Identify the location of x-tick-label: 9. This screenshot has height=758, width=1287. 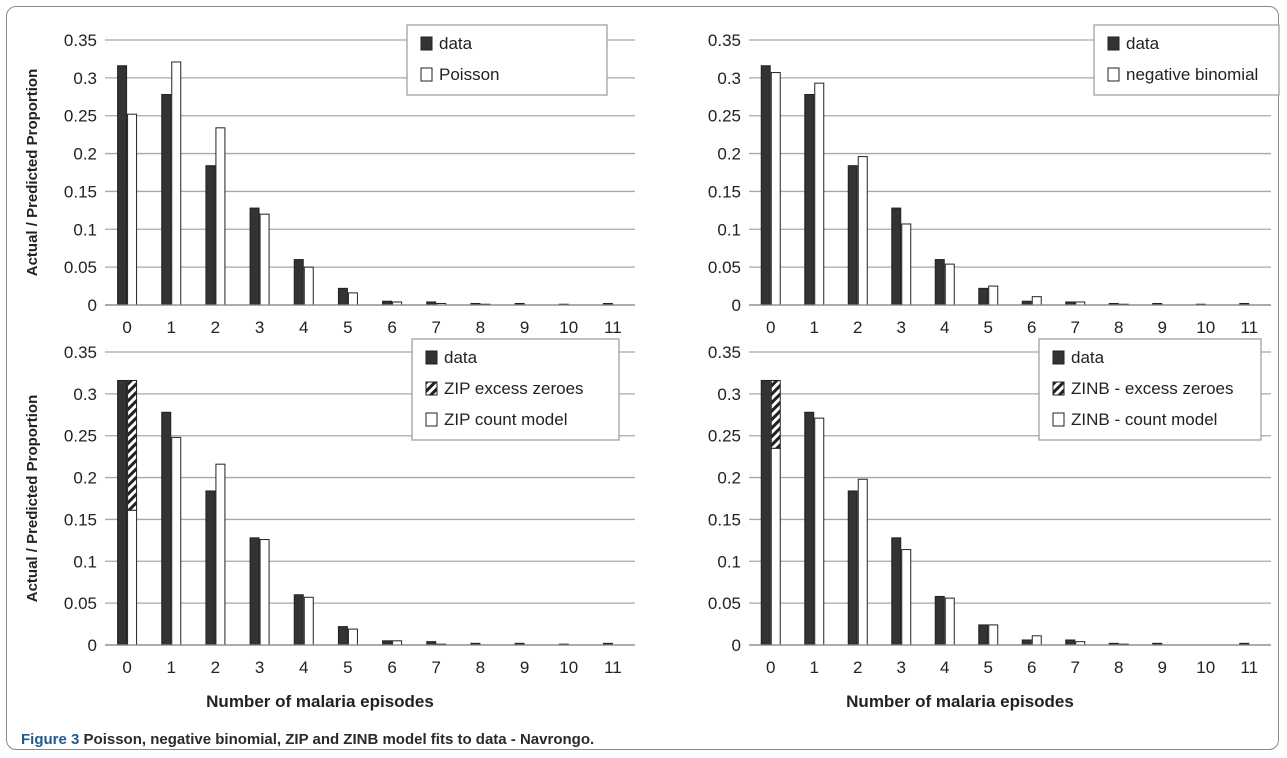
(1162, 667).